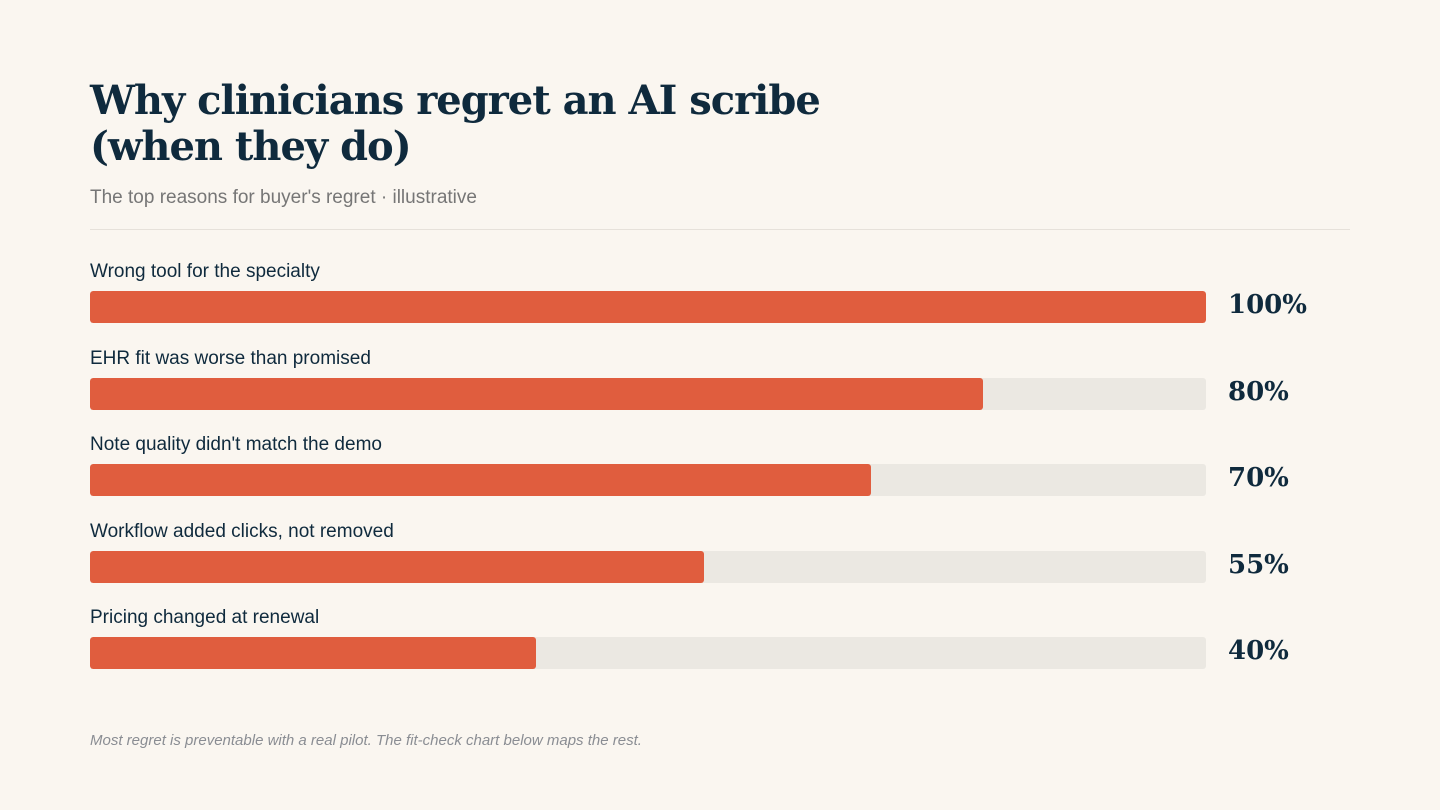 Image resolution: width=1440 pixels, height=810 pixels. Describe the element at coordinates (455, 100) in the screenshot. I see `chart-title-line-1: Why clinicians regret an AI scribe` at that location.